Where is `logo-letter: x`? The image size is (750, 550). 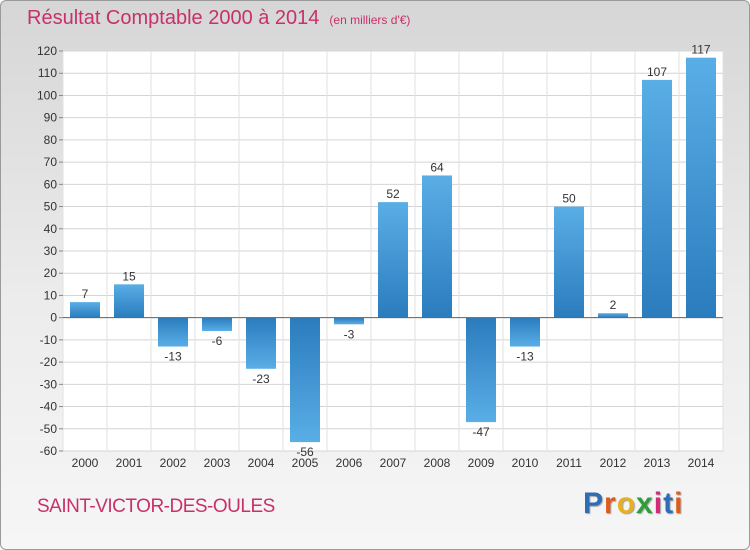
logo-letter: x is located at coordinates (645, 503).